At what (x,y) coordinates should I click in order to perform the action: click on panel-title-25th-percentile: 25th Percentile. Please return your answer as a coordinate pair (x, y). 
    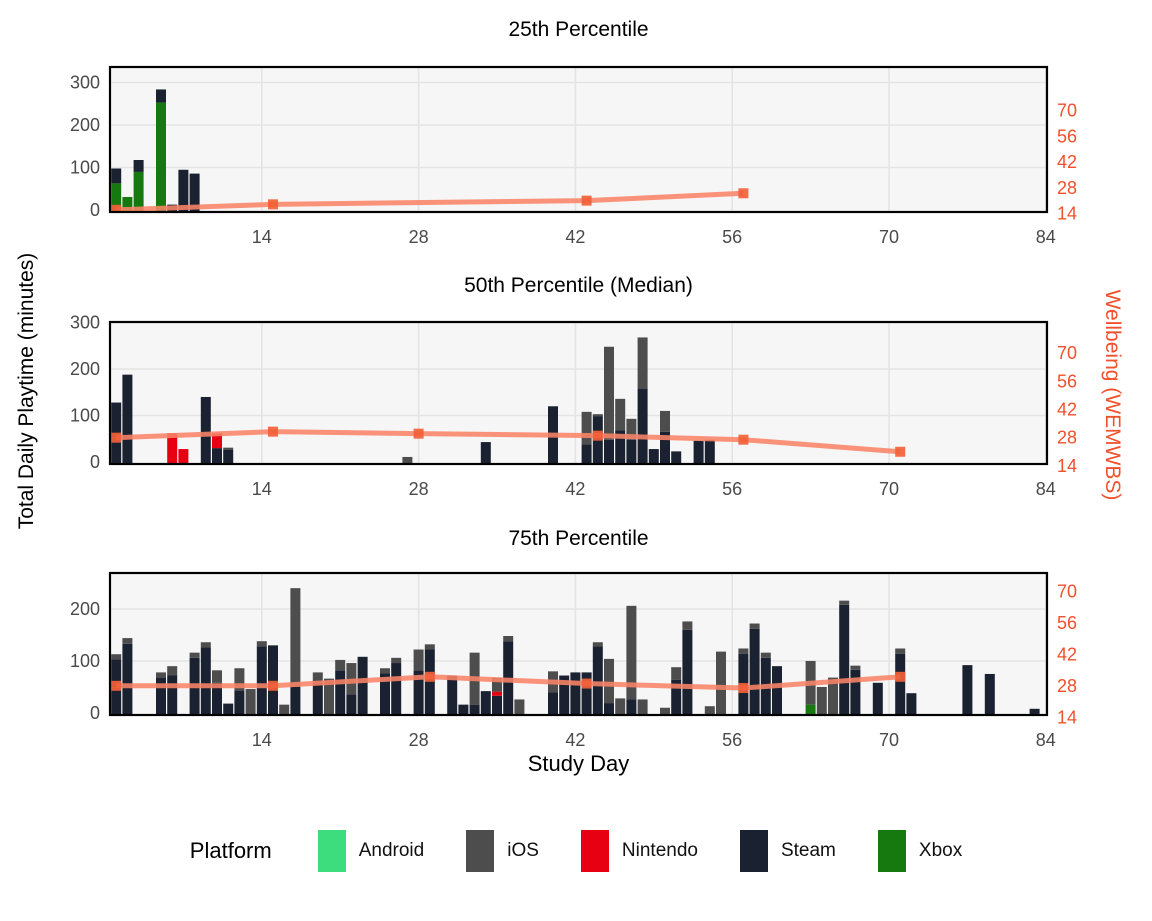
    Looking at the image, I should click on (578, 29).